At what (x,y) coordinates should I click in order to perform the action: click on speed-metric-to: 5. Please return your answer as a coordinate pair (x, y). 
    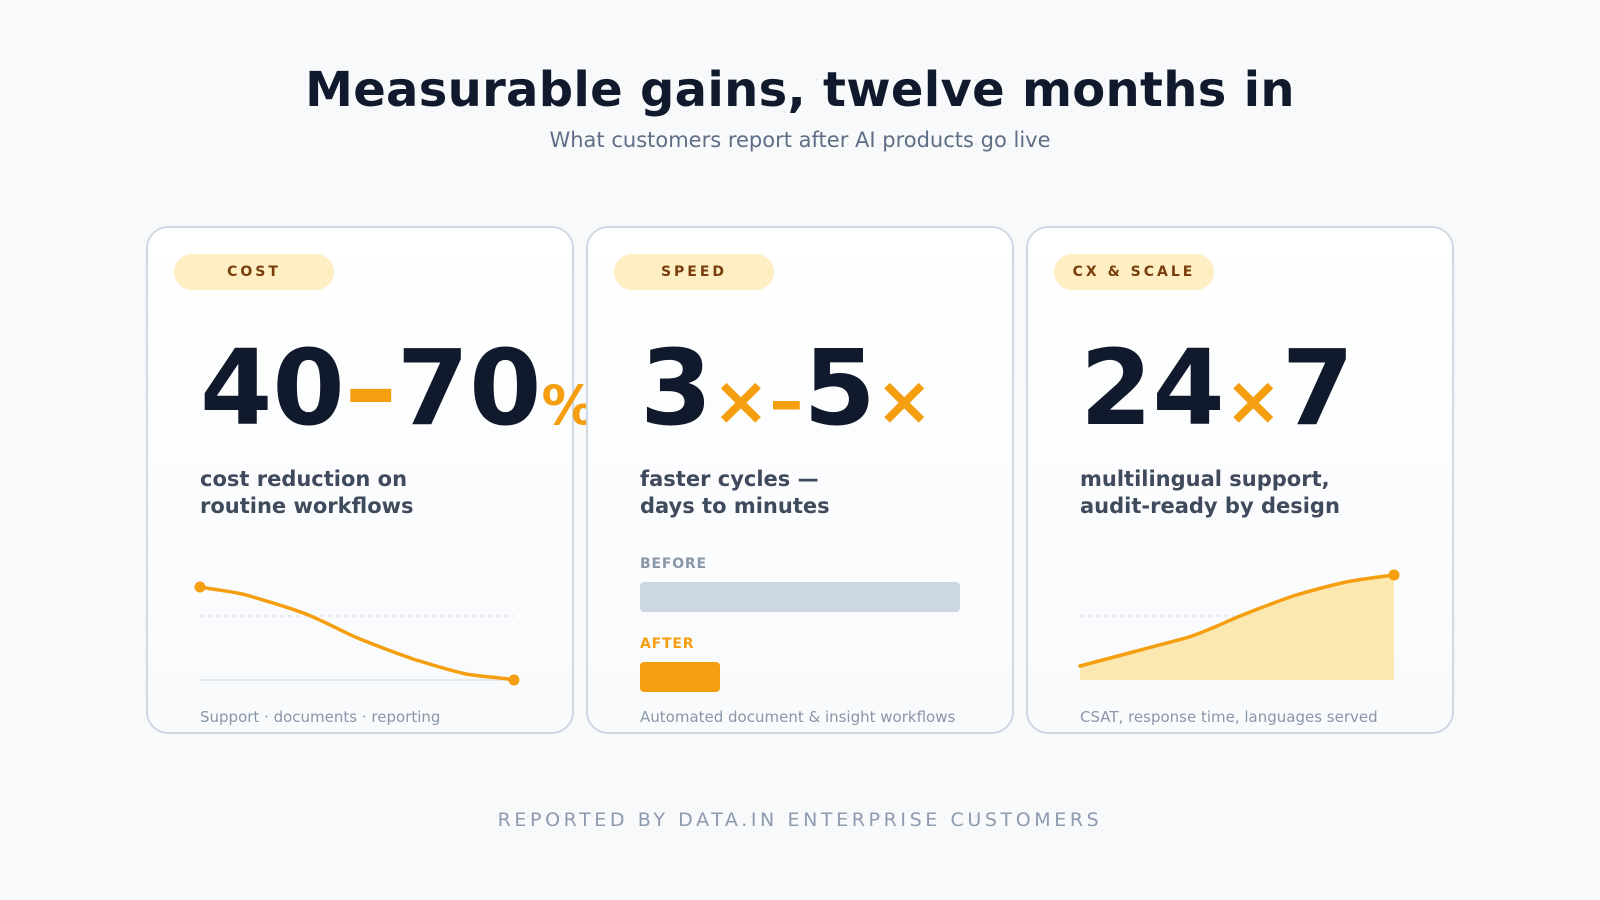
    Looking at the image, I should click on (839, 388).